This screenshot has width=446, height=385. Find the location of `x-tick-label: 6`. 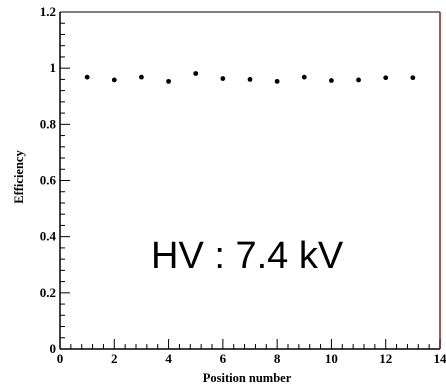

x-tick-label: 6 is located at coordinates (223, 358).